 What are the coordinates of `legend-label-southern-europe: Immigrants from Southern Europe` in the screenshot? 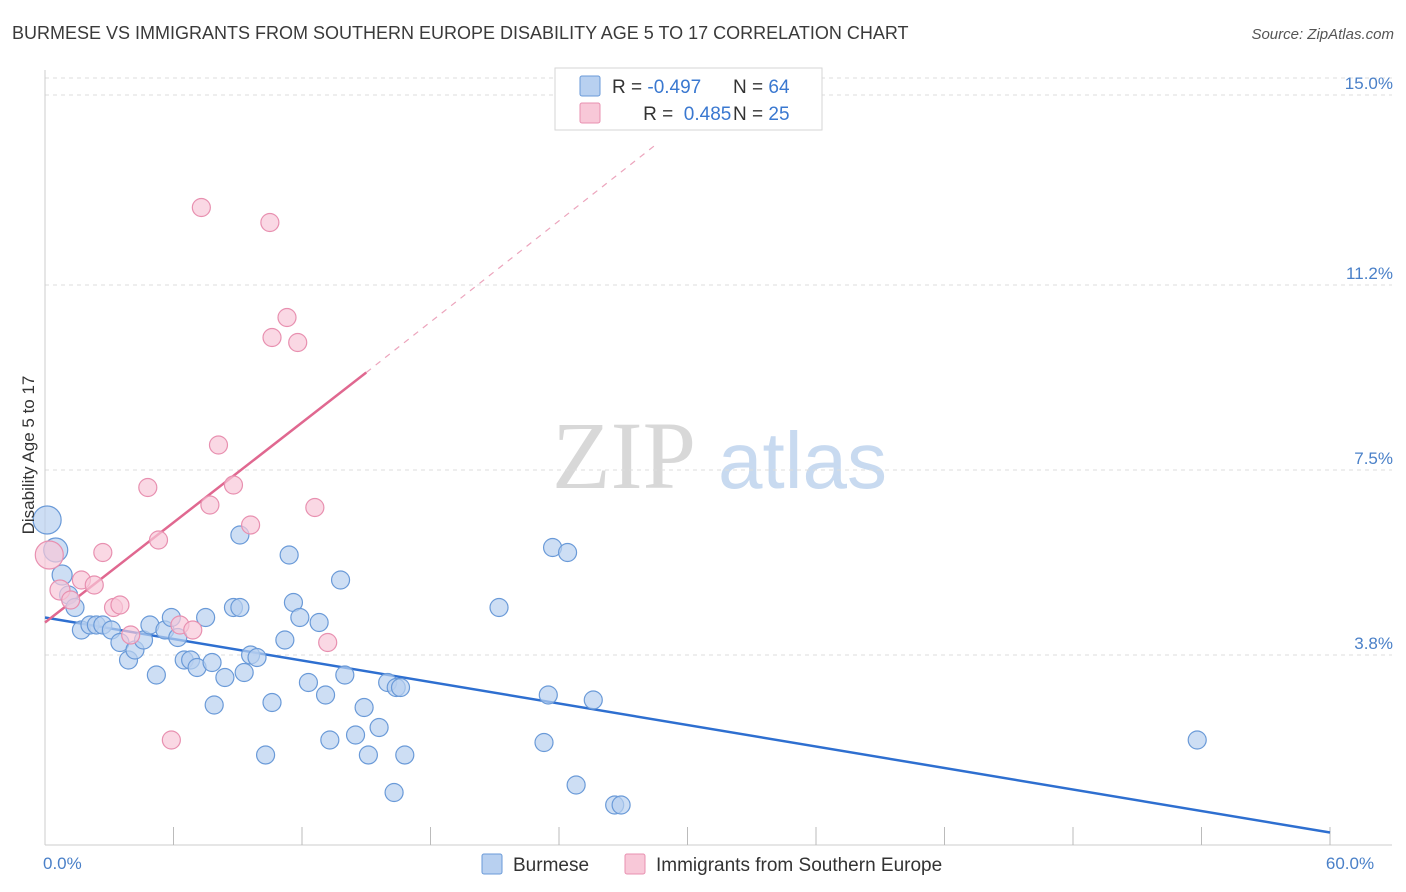 It's located at (799, 865).